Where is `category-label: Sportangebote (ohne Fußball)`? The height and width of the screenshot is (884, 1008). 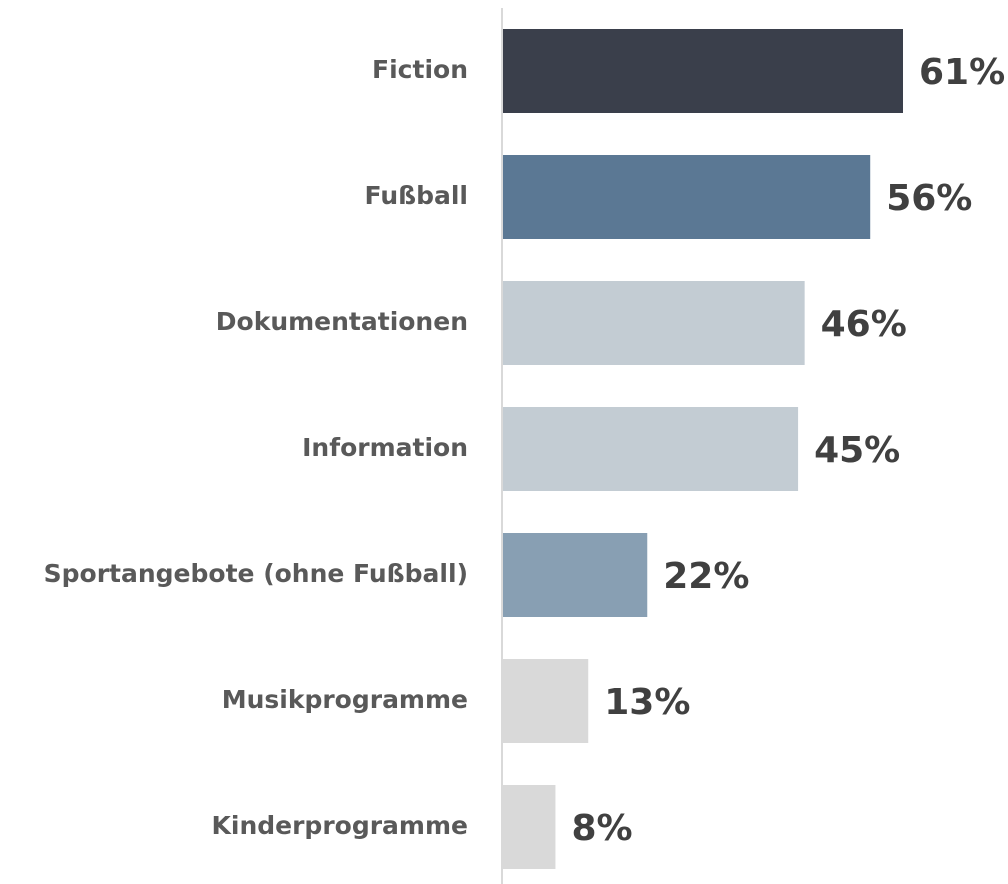 category-label: Sportangebote (ohne Fußball) is located at coordinates (256, 573).